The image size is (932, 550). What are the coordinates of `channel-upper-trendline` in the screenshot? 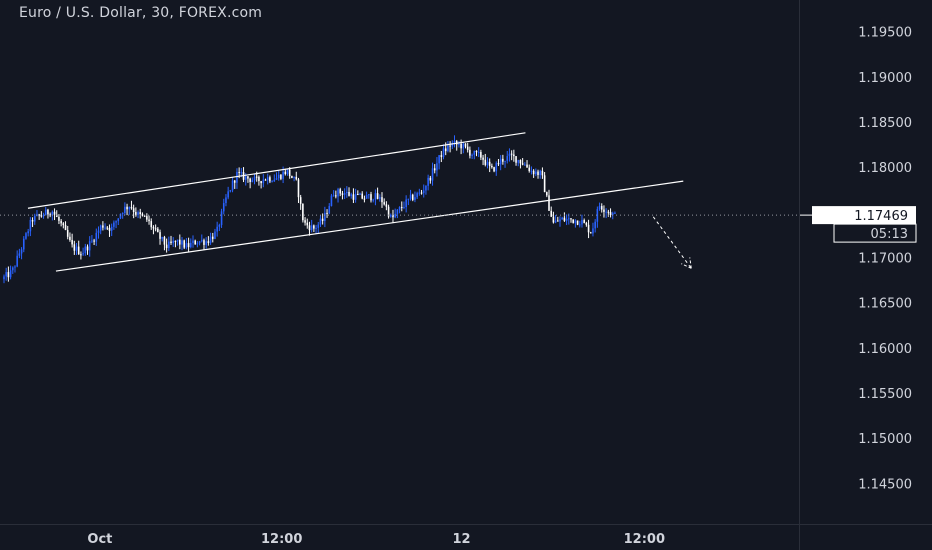 It's located at (276, 170).